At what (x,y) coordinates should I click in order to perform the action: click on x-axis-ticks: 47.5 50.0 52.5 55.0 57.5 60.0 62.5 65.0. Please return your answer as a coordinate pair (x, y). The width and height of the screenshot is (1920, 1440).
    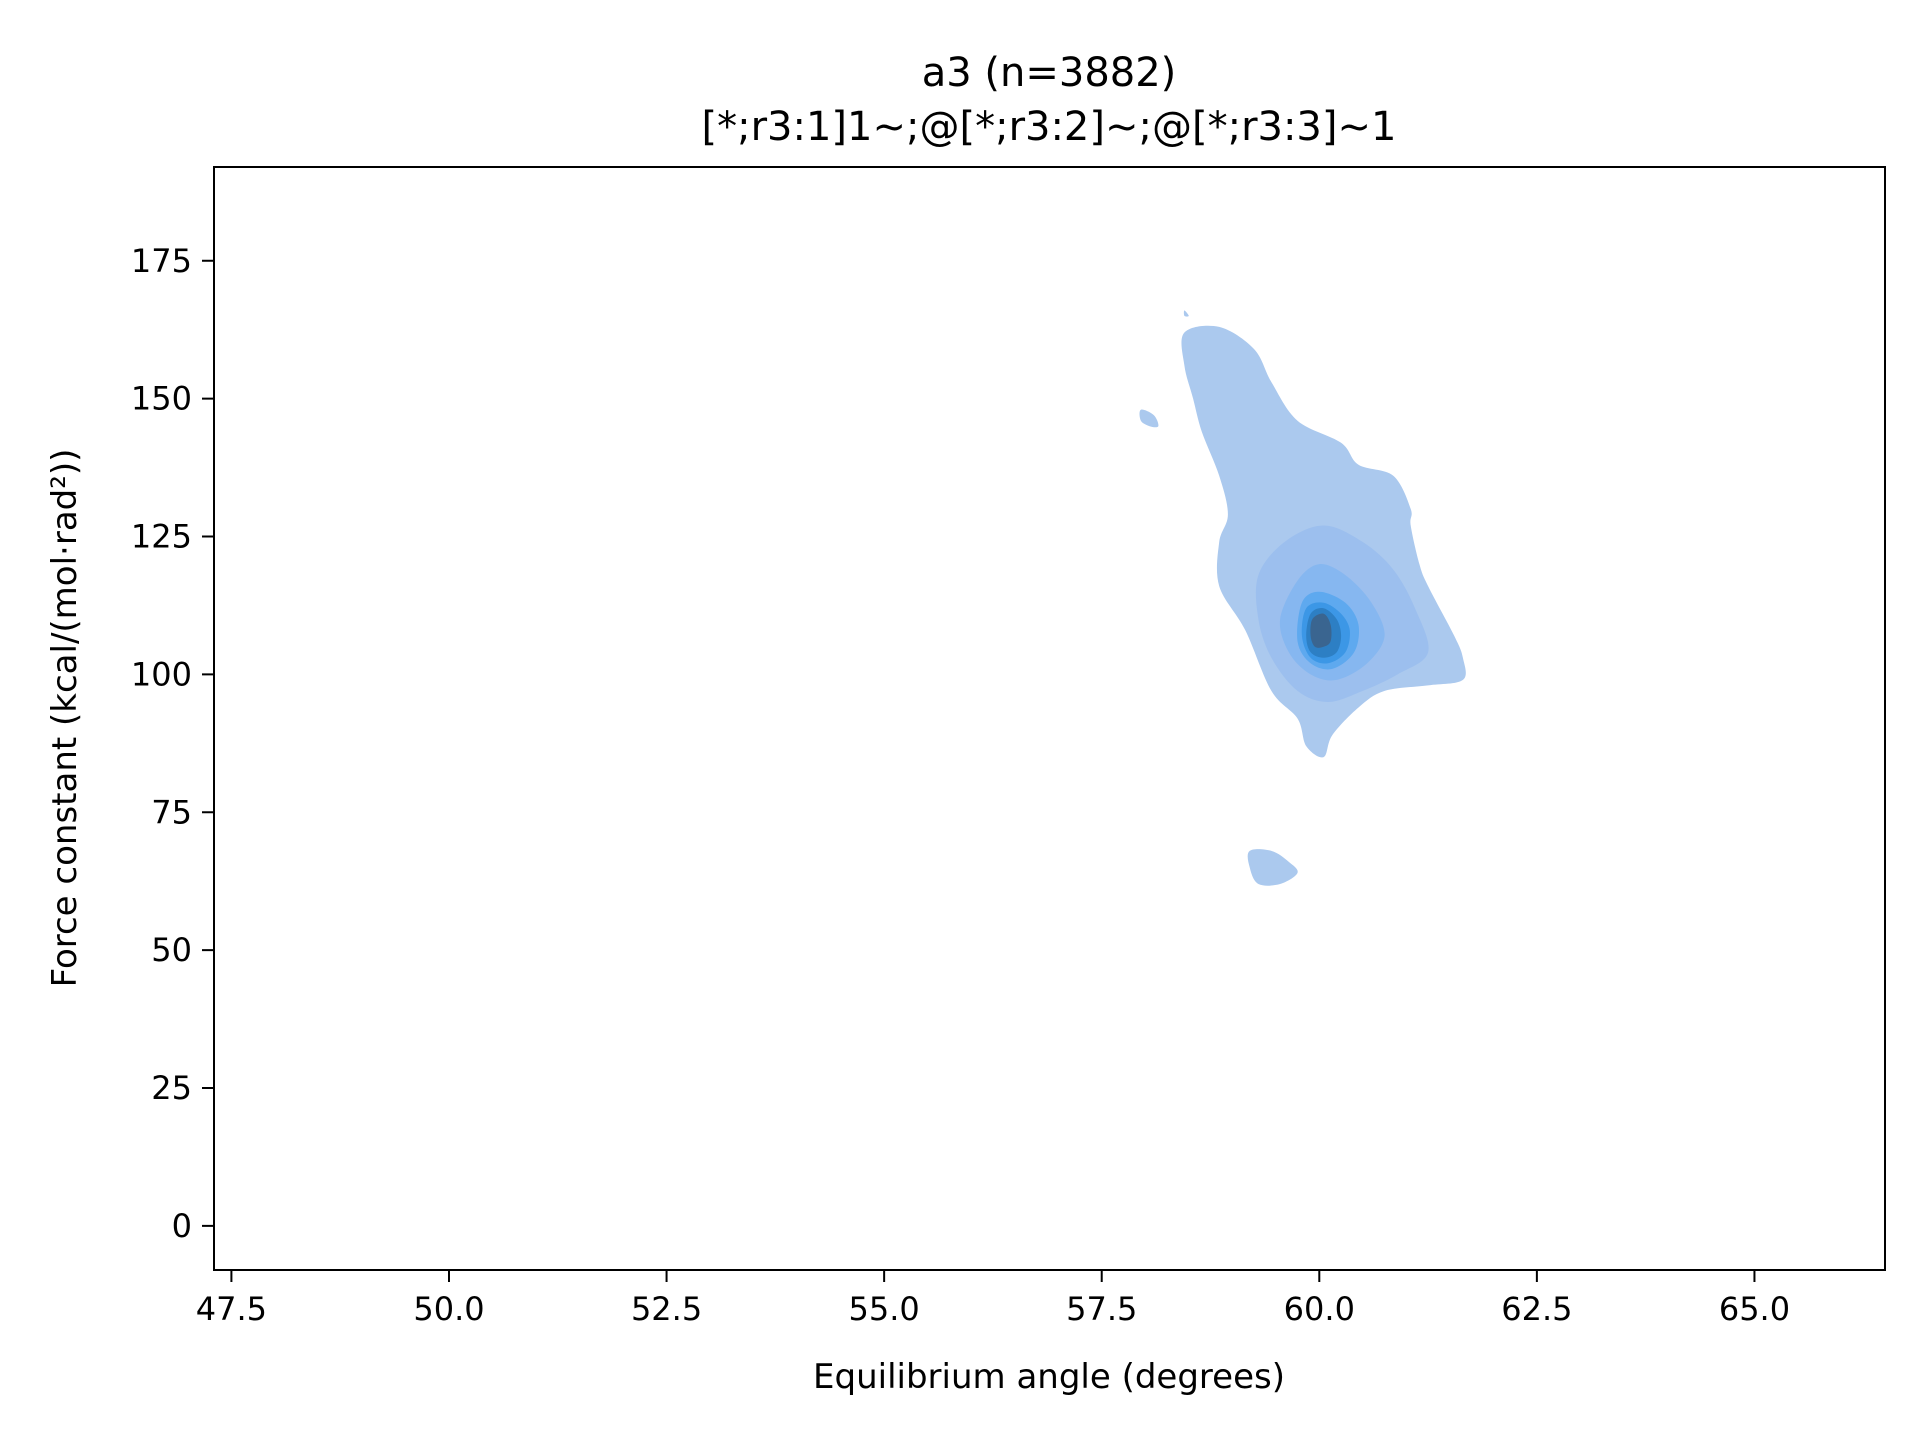
    Looking at the image, I should click on (993, 1299).